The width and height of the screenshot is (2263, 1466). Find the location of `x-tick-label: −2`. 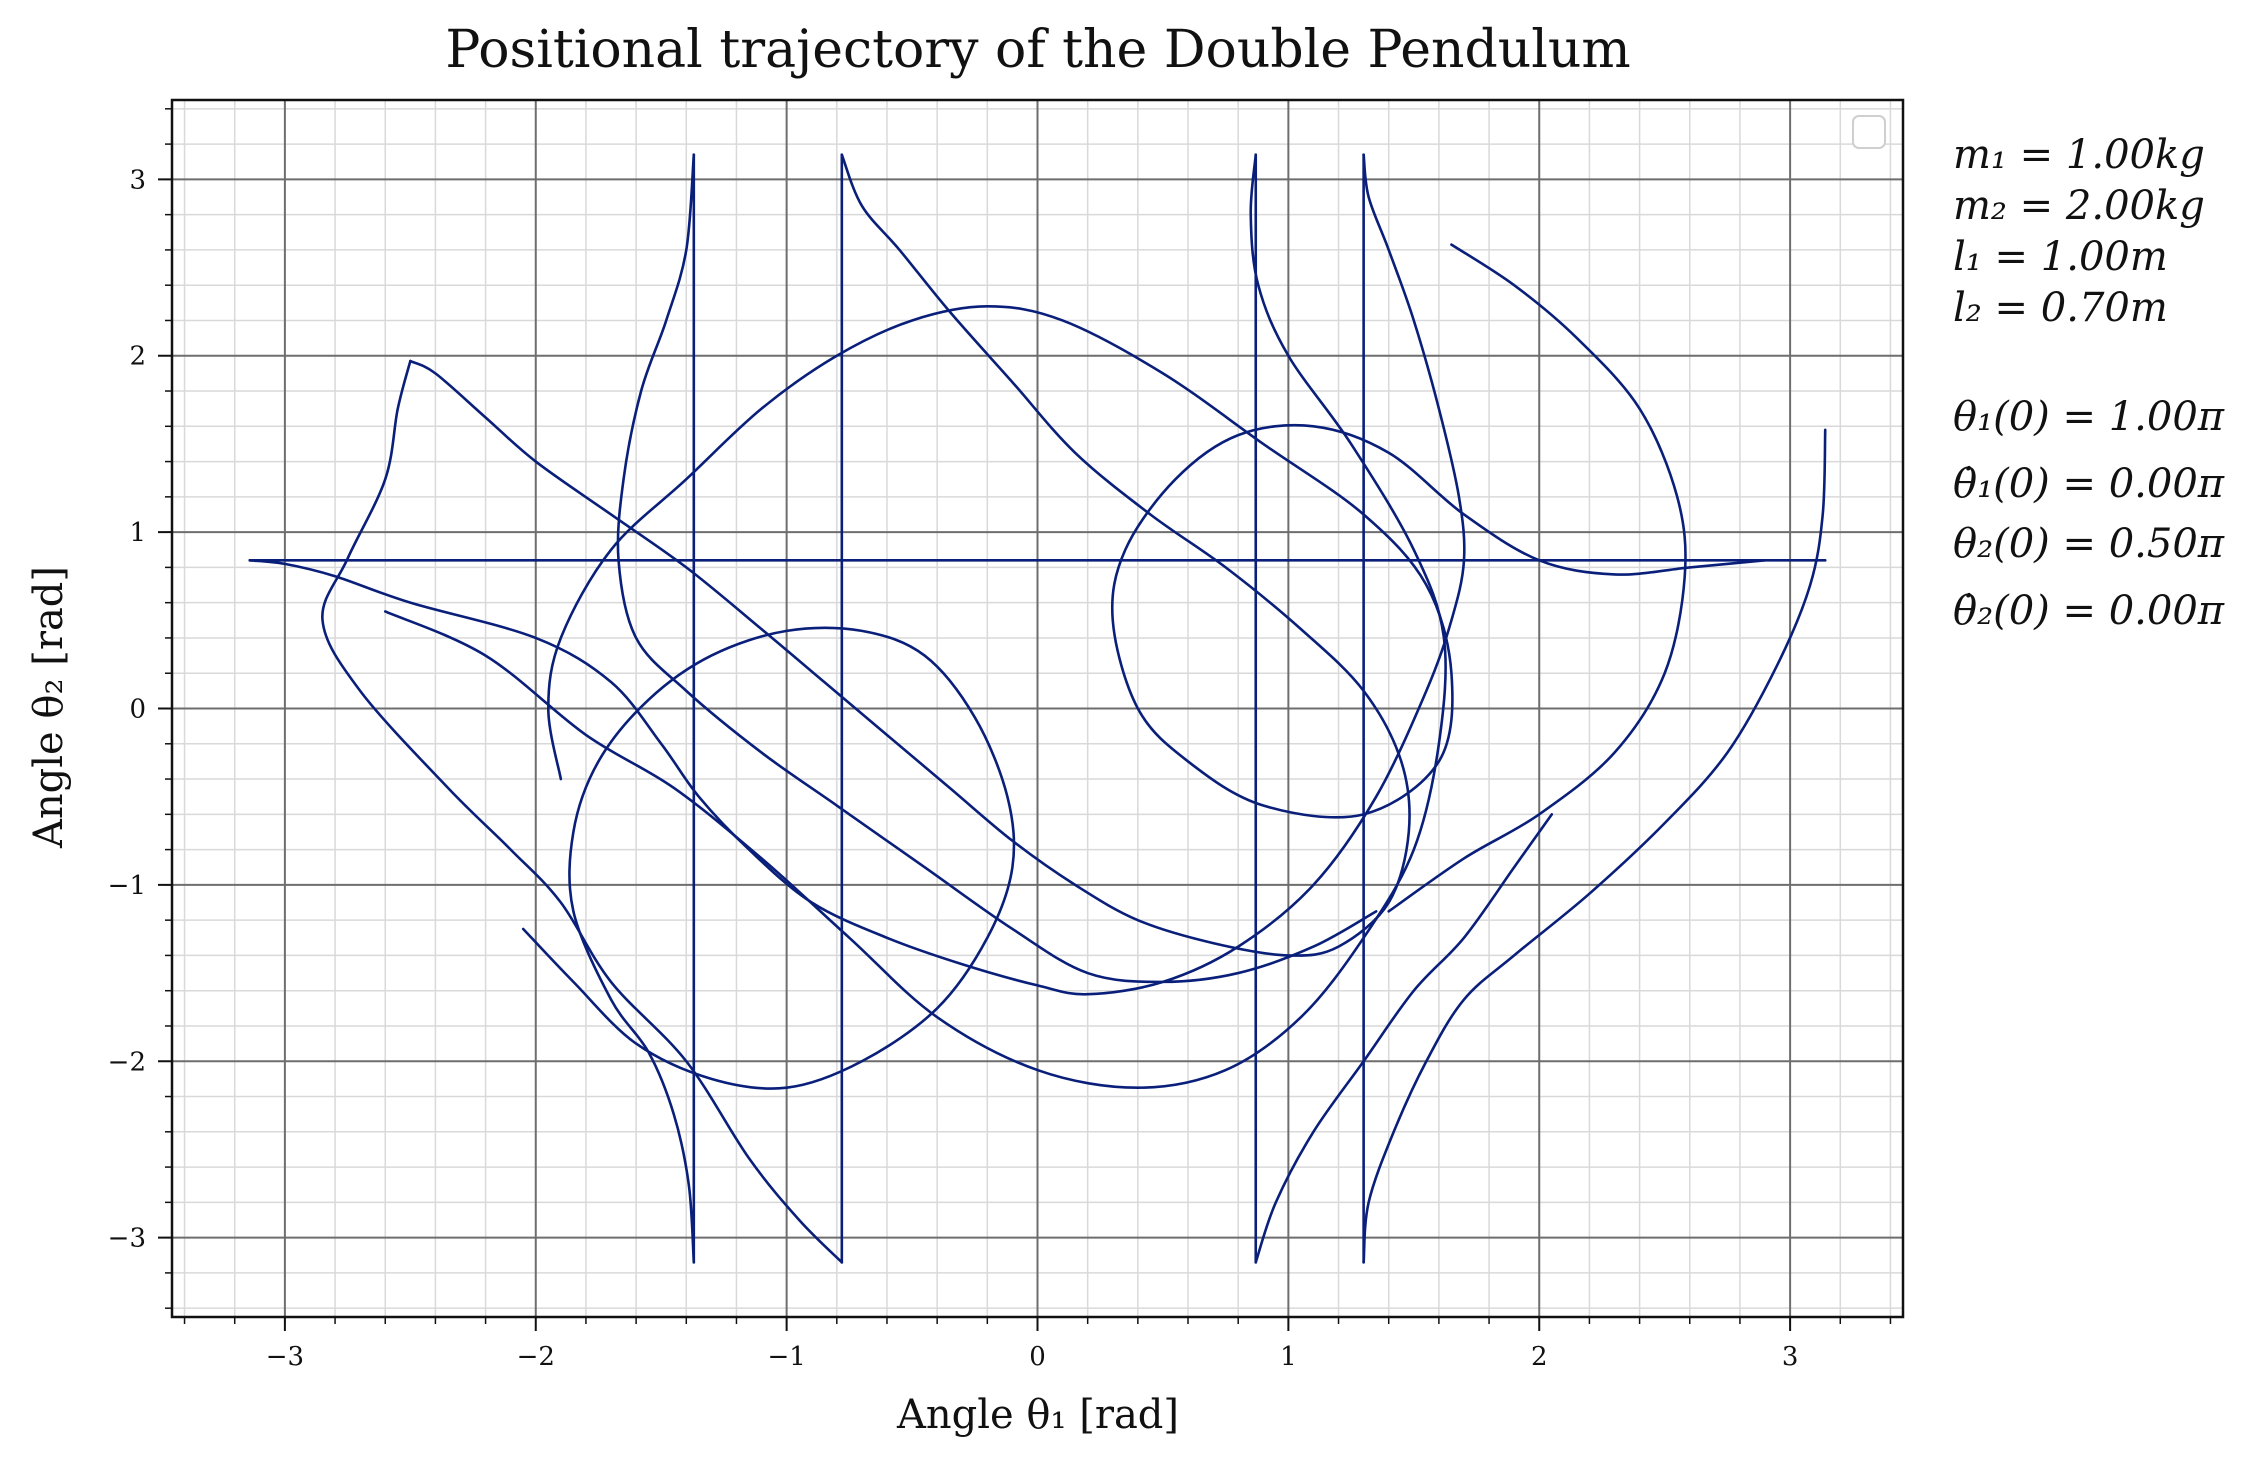

x-tick-label: −2 is located at coordinates (536, 1357).